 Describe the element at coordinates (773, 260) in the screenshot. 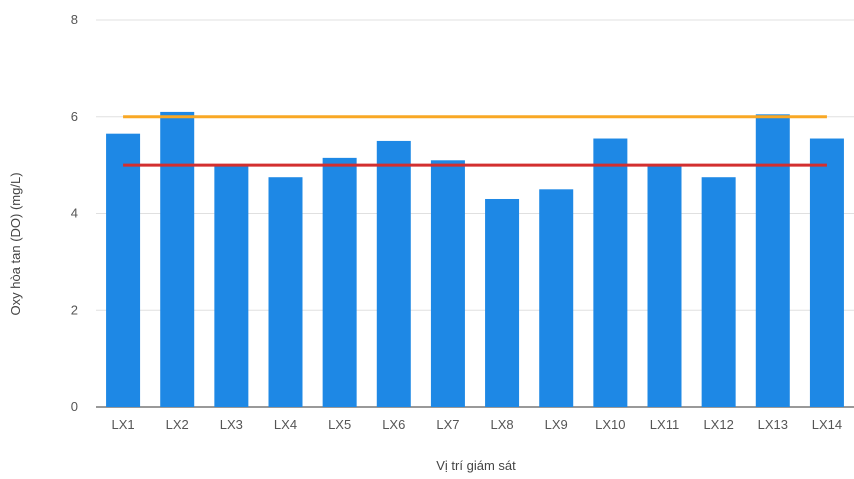

I see `bar-lx13` at that location.